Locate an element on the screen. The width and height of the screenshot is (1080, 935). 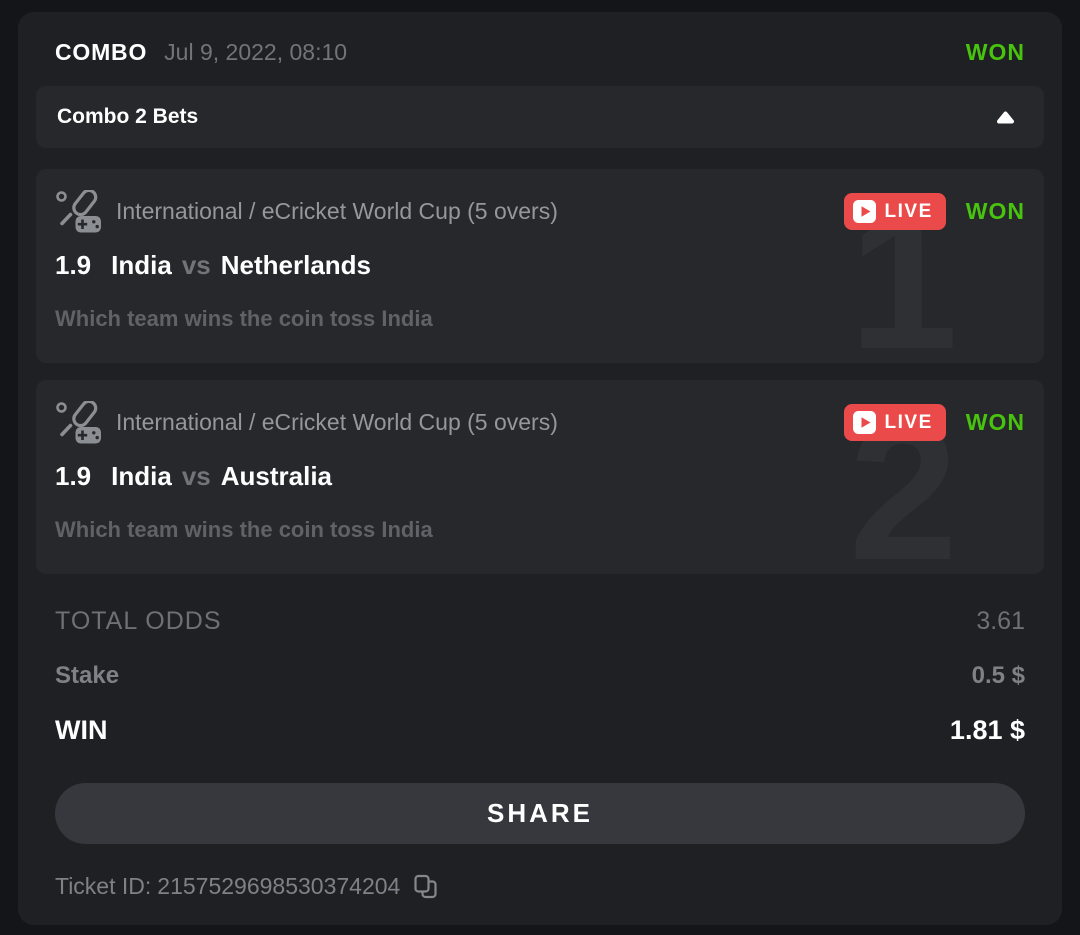
ticket-status-badge: WON is located at coordinates (995, 52).